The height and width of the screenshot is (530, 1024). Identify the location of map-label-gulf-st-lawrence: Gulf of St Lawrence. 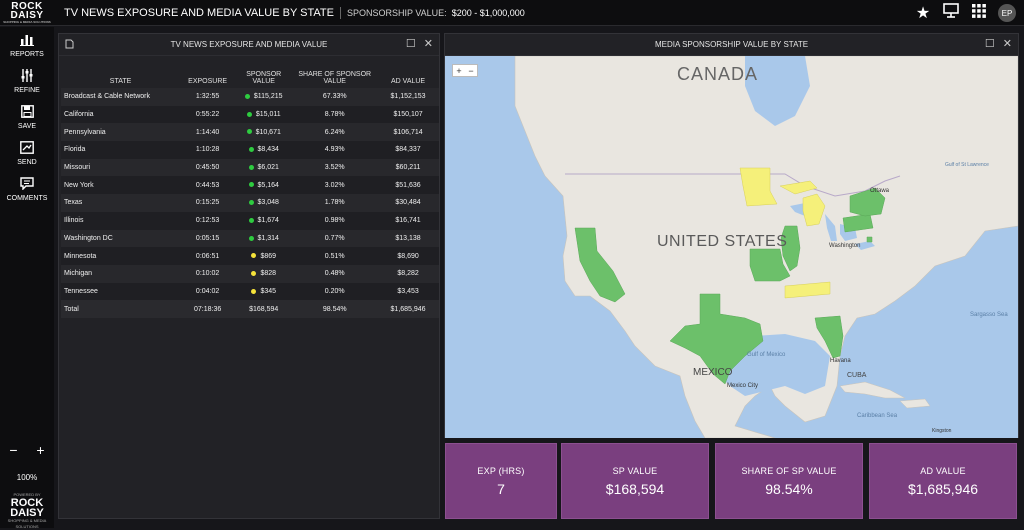
(967, 165).